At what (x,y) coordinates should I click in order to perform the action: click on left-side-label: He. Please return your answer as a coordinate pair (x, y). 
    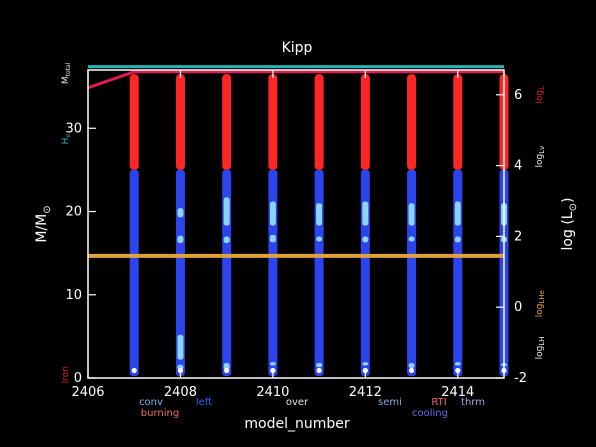
    Looking at the image, I should click on (66, 139).